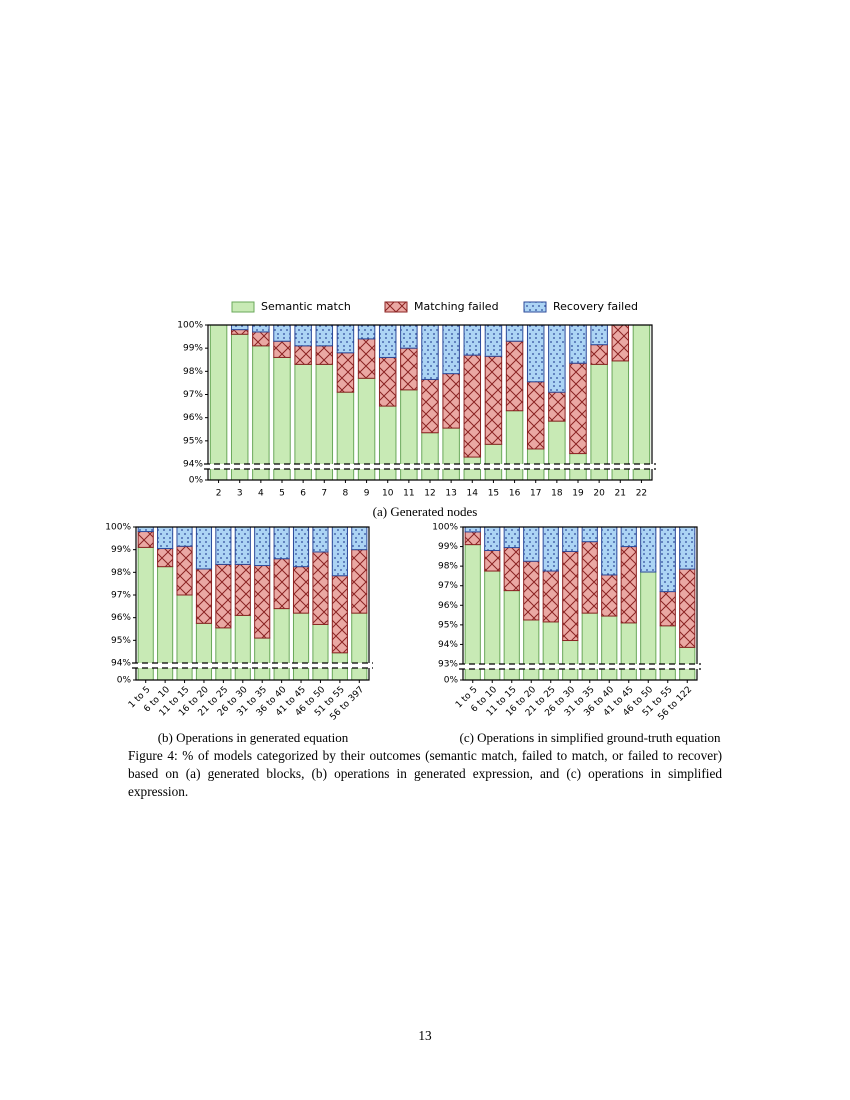 The height and width of the screenshot is (1100, 850). Describe the element at coordinates (121, 573) in the screenshot. I see `y-tick-label: 98%` at that location.